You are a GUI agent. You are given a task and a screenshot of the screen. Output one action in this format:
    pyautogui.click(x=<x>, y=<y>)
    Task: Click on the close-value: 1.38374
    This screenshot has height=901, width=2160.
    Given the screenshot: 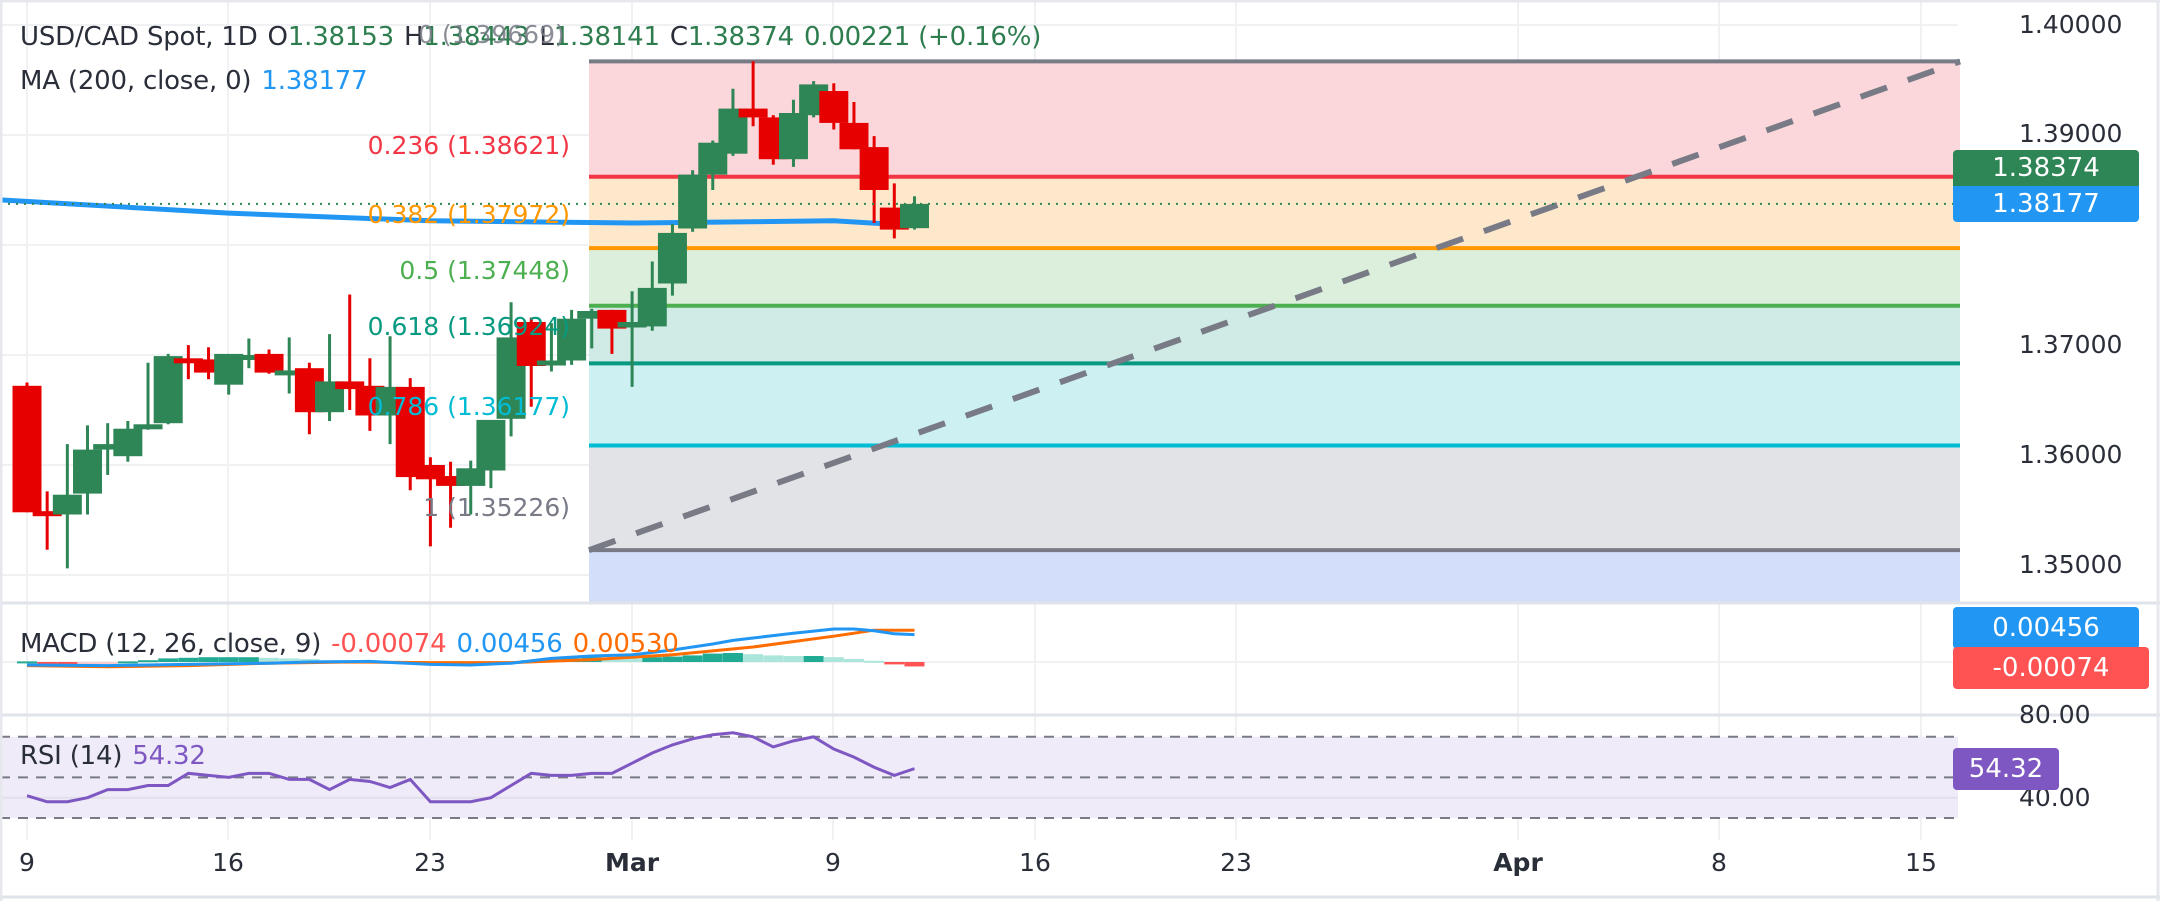 What is the action you would take?
    pyautogui.click(x=740, y=37)
    